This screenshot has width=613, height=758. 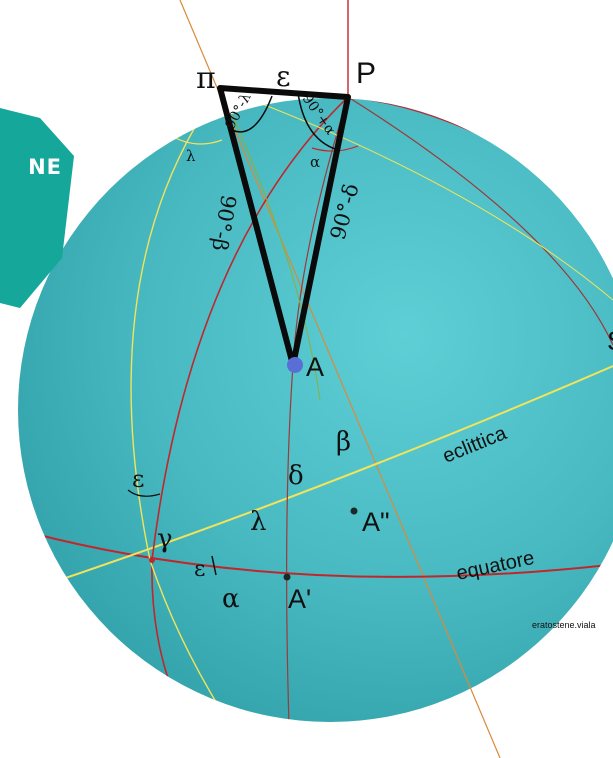 I want to click on point-A, so click(x=295, y=365).